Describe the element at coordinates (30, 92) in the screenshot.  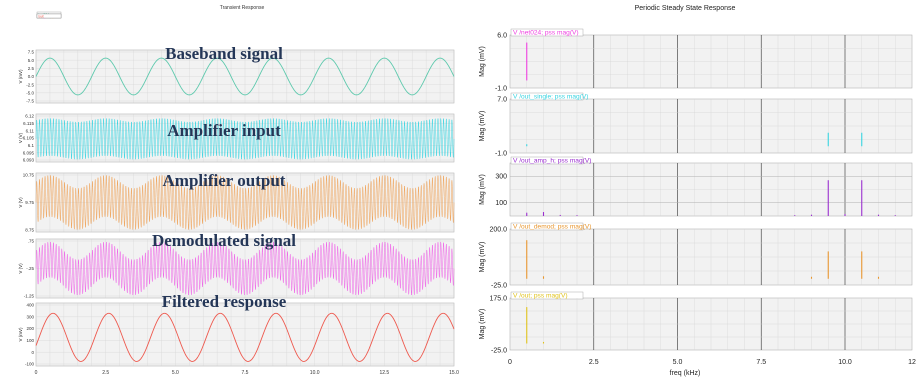
I see `y-tick-label: -5.0` at that location.